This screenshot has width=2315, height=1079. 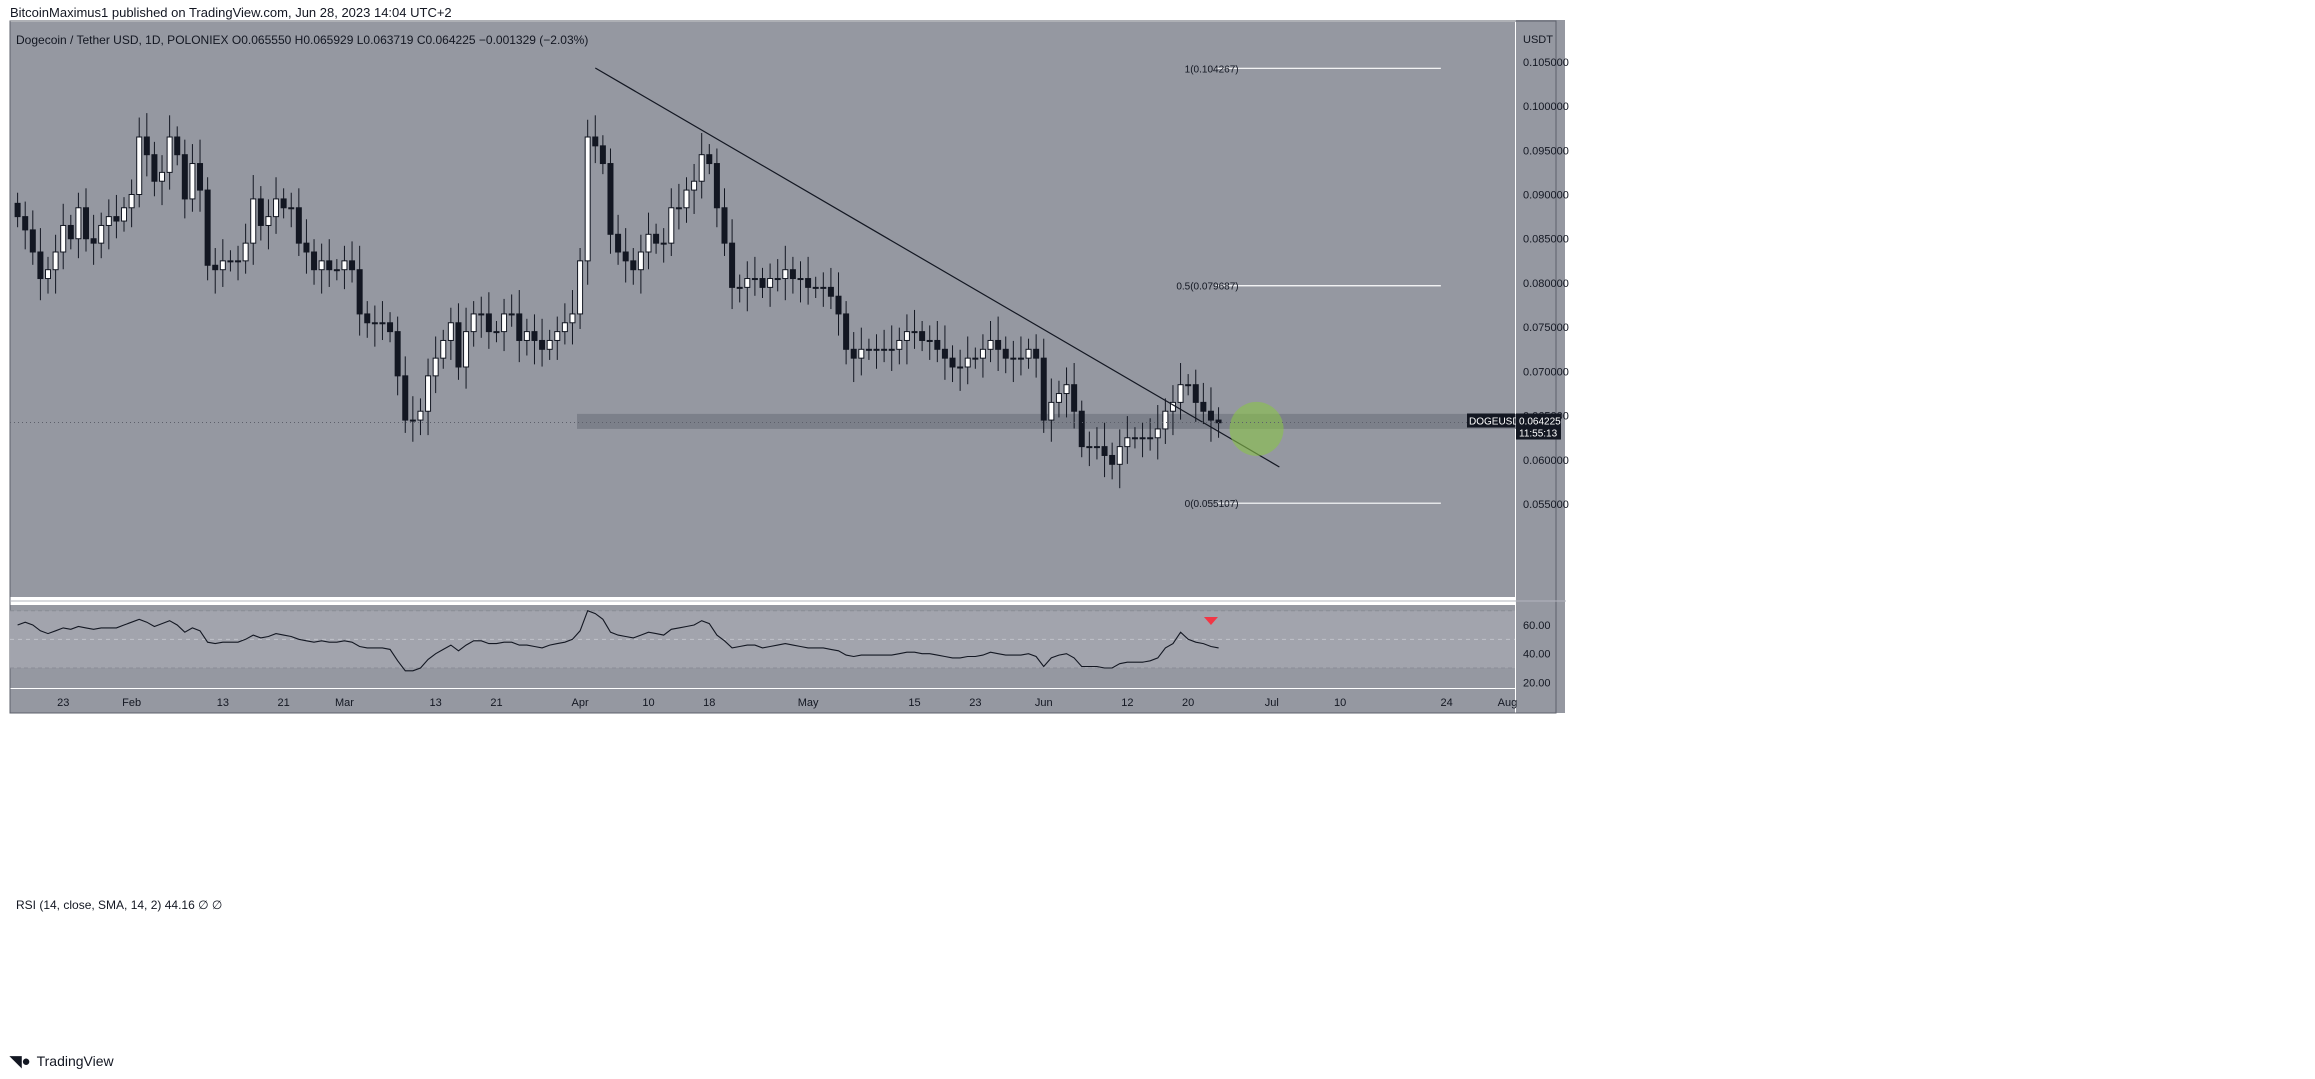 What do you see at coordinates (1256, 428) in the screenshot?
I see `breakout-highlight` at bounding box center [1256, 428].